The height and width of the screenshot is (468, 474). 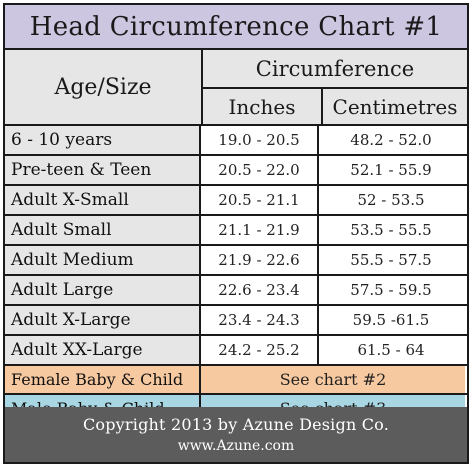 What do you see at coordinates (391, 140) in the screenshot?
I see `cm-cell: 48.2 - 52.0` at bounding box center [391, 140].